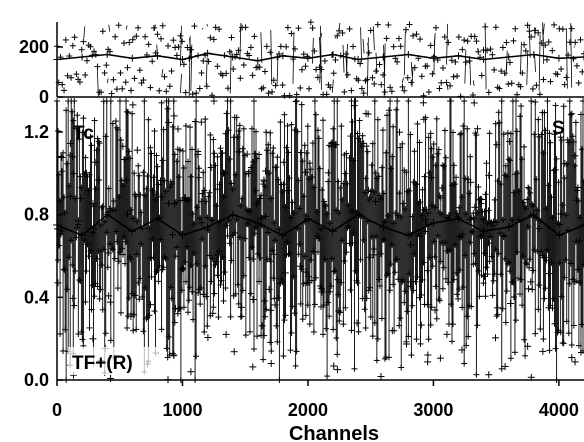 The width and height of the screenshot is (584, 442). What do you see at coordinates (558, 128) in the screenshot?
I see `annotation-s: S` at bounding box center [558, 128].